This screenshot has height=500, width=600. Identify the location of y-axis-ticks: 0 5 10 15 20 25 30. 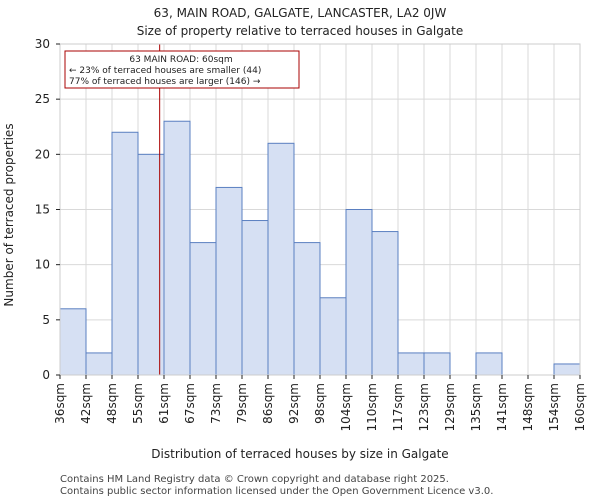
(47, 209).